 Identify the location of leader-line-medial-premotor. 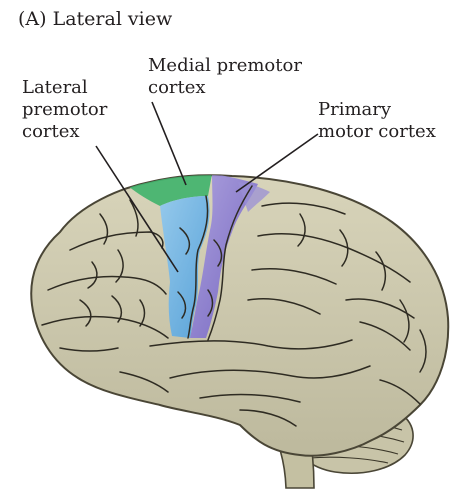
(169, 143).